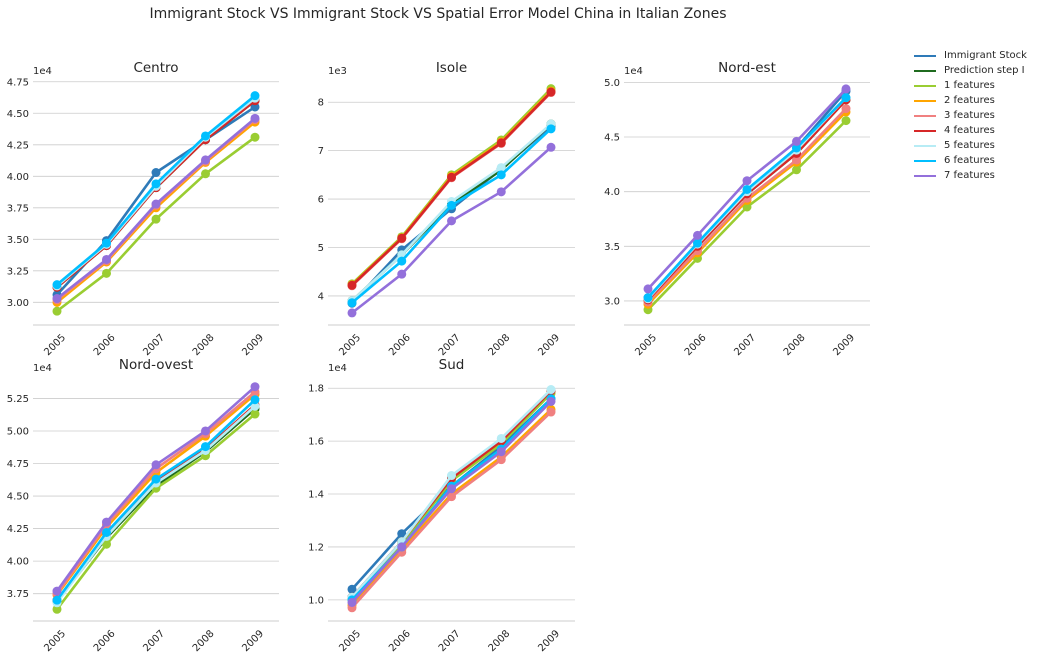 This screenshot has height=658, width=1037. Describe the element at coordinates (321, 151) in the screenshot. I see `y-tick-label: 7` at that location.